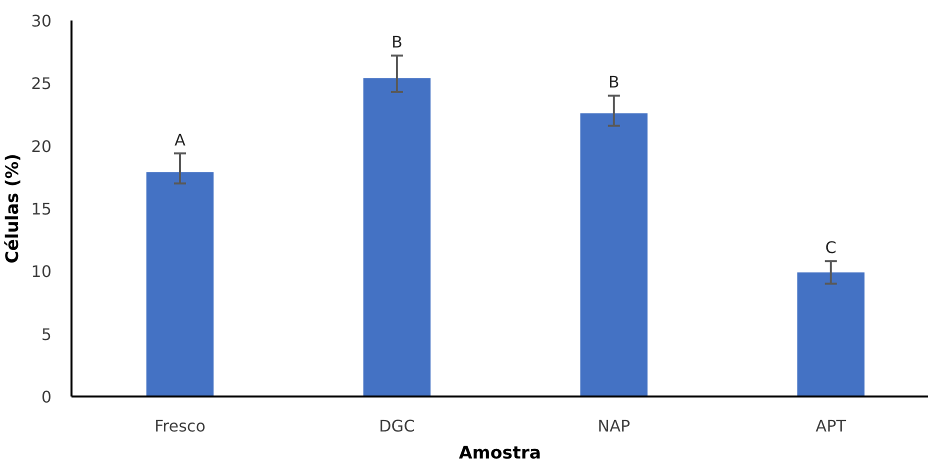 Image resolution: width=928 pixels, height=466 pixels. What do you see at coordinates (180, 426) in the screenshot?
I see `x-tick-label: Fresco` at bounding box center [180, 426].